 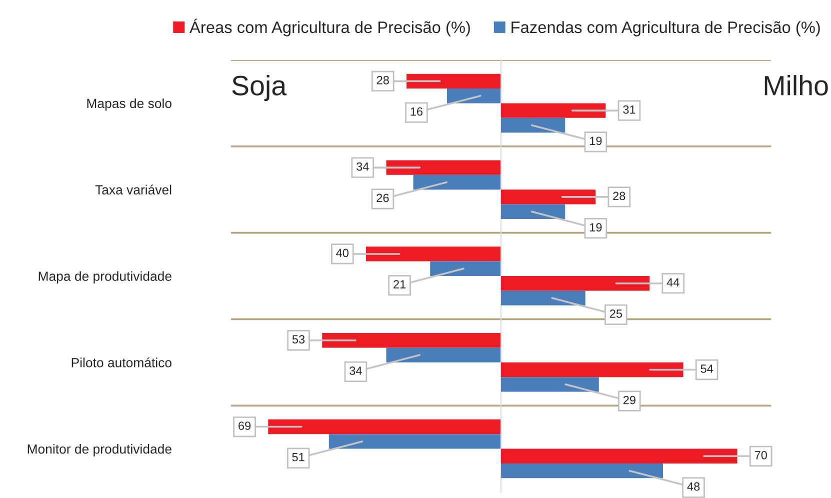 I want to click on y-tick-label: Monitor de produtividade, so click(x=100, y=450).